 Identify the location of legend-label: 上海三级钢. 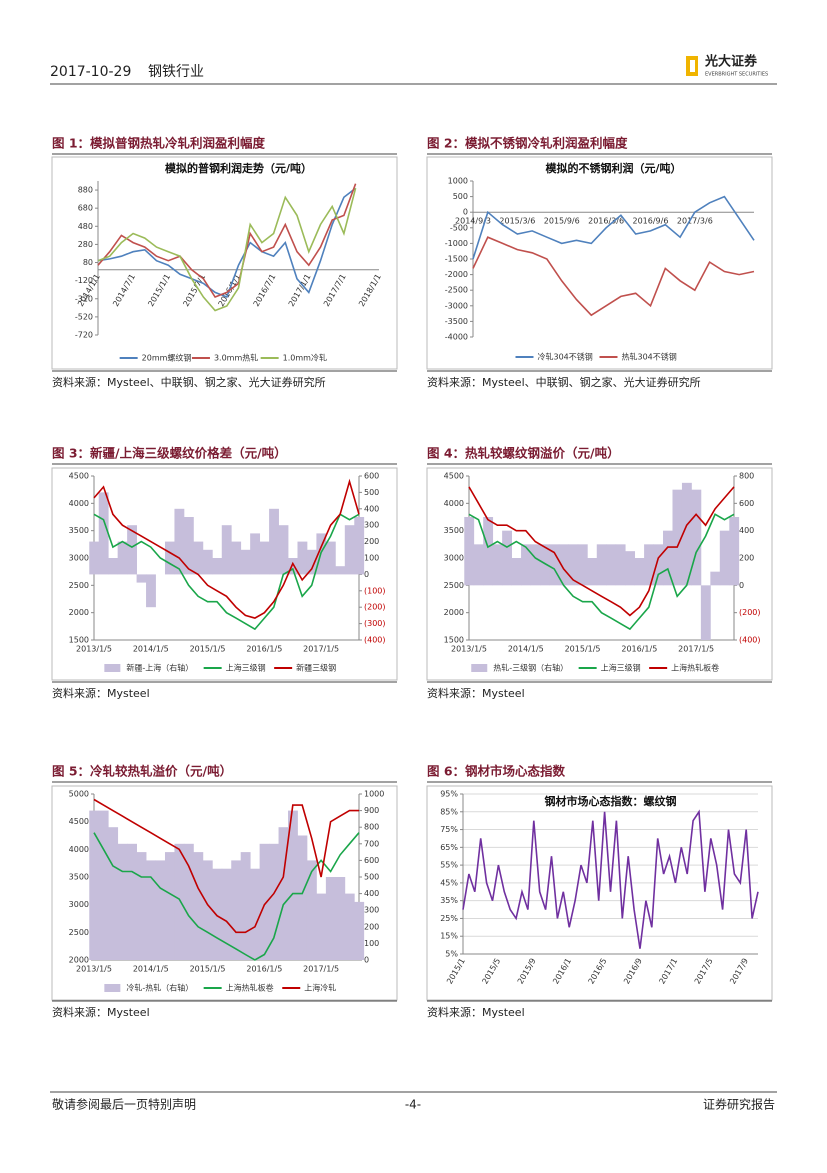
(621, 668).